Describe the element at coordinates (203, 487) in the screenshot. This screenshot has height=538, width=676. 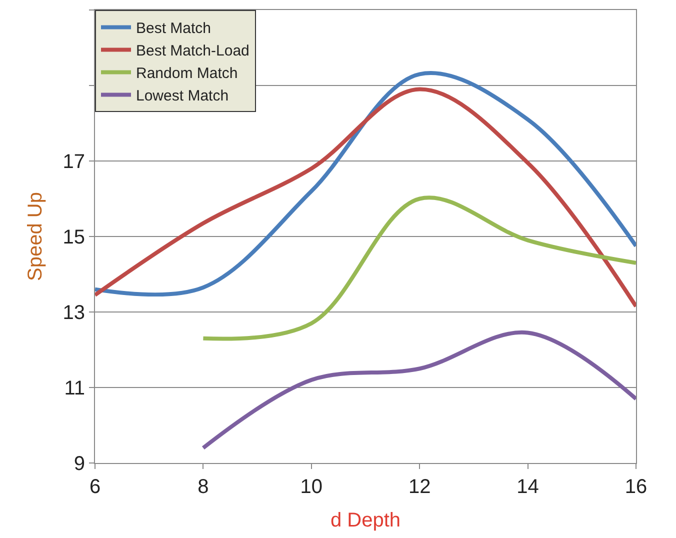
I see `x-tick-label: 8` at that location.